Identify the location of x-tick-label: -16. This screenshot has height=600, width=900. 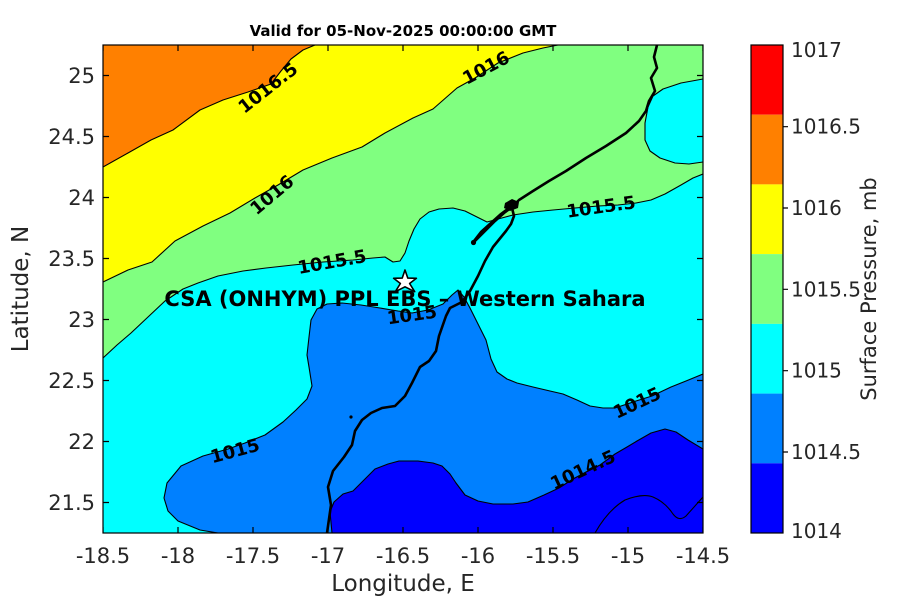
(478, 556).